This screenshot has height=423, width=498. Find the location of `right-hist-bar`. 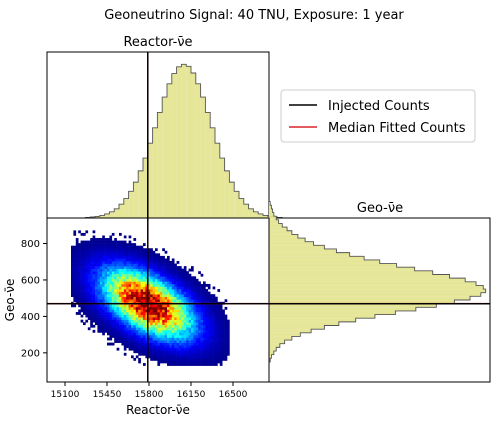

right-hist-bar is located at coordinates (280, 232).